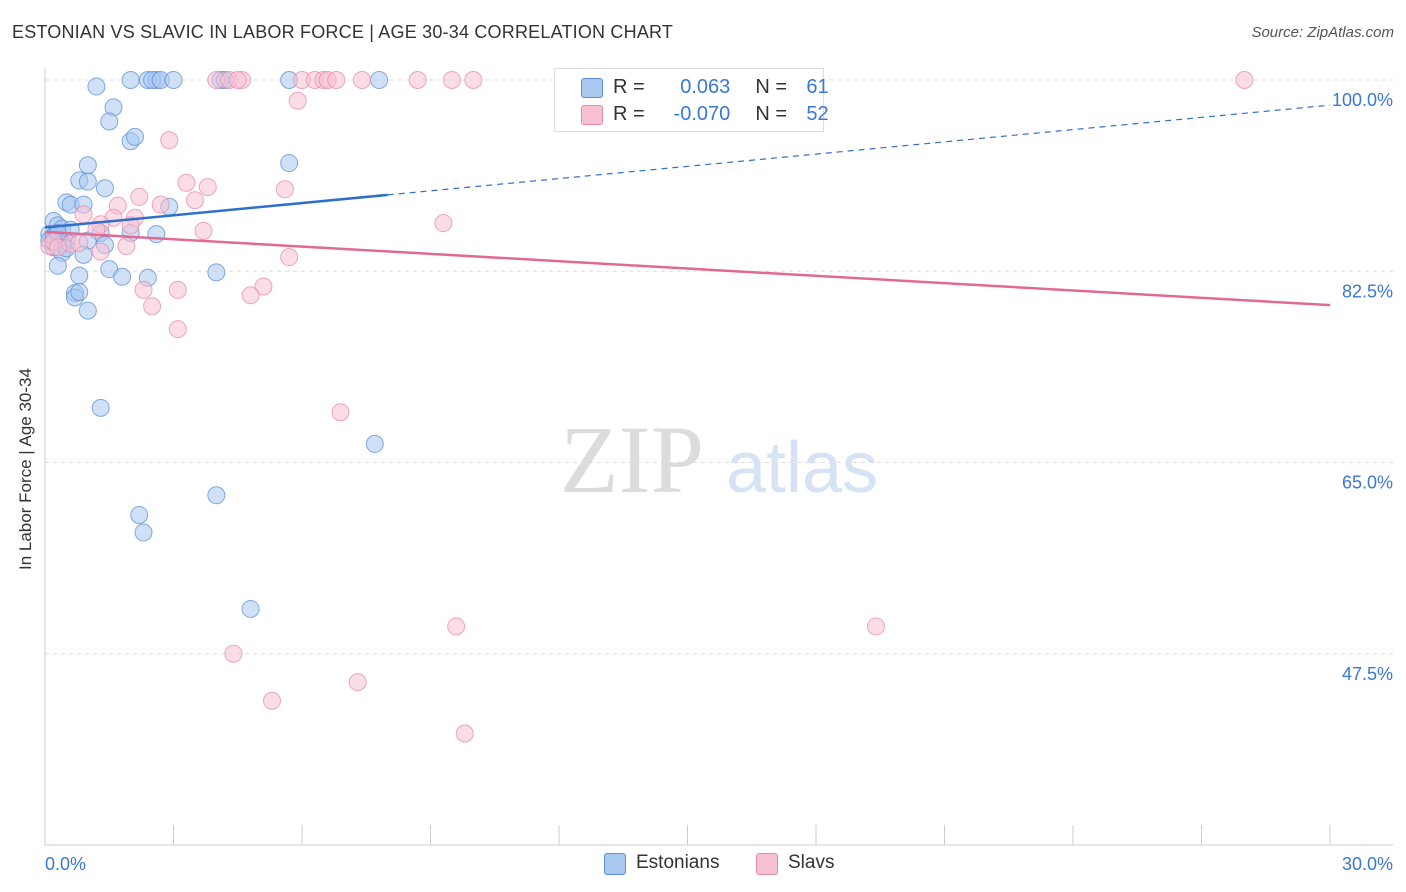  Describe the element at coordinates (702, 114) in the screenshot. I see `legend-r-value-slavs: -0.070` at that location.